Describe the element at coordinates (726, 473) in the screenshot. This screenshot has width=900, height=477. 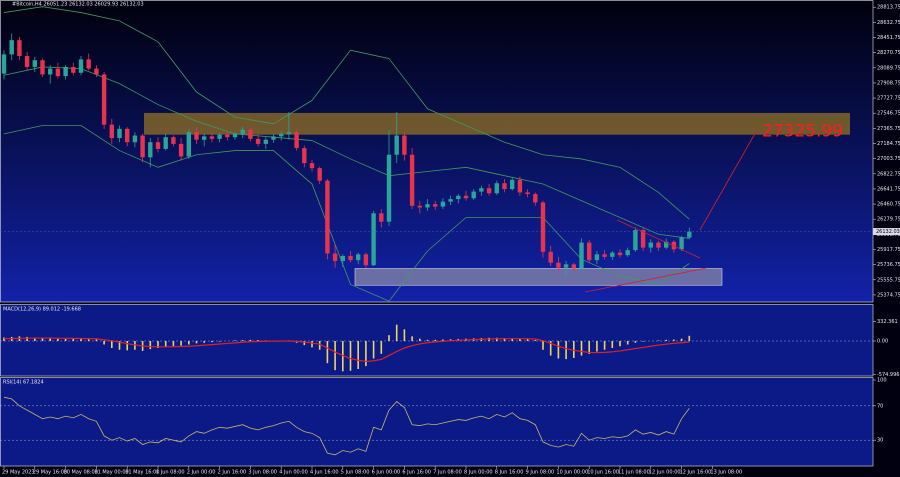
I see `x-tick-label: 13 Jun 08:00` at that location.